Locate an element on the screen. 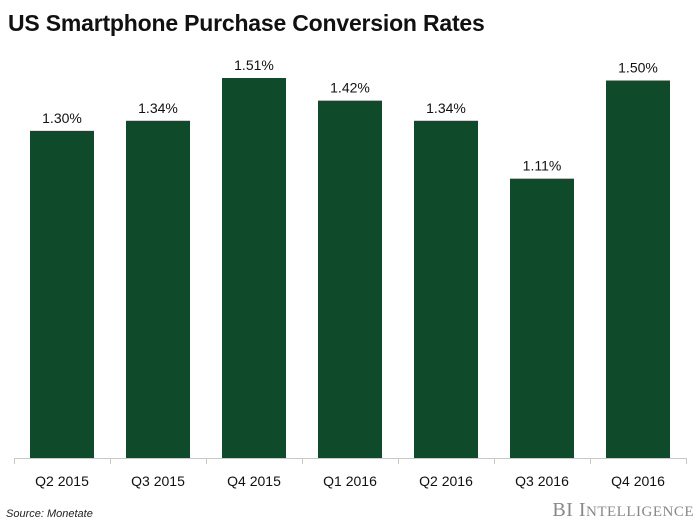 This screenshot has height=525, width=700. data-label: 1.30% is located at coordinates (62, 118).